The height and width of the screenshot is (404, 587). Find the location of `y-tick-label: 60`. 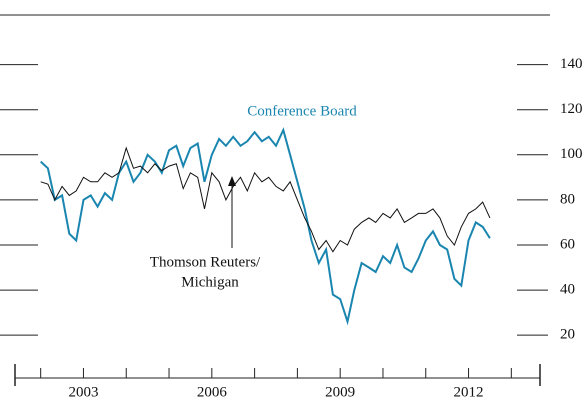

y-tick-label: 60 is located at coordinates (567, 244).